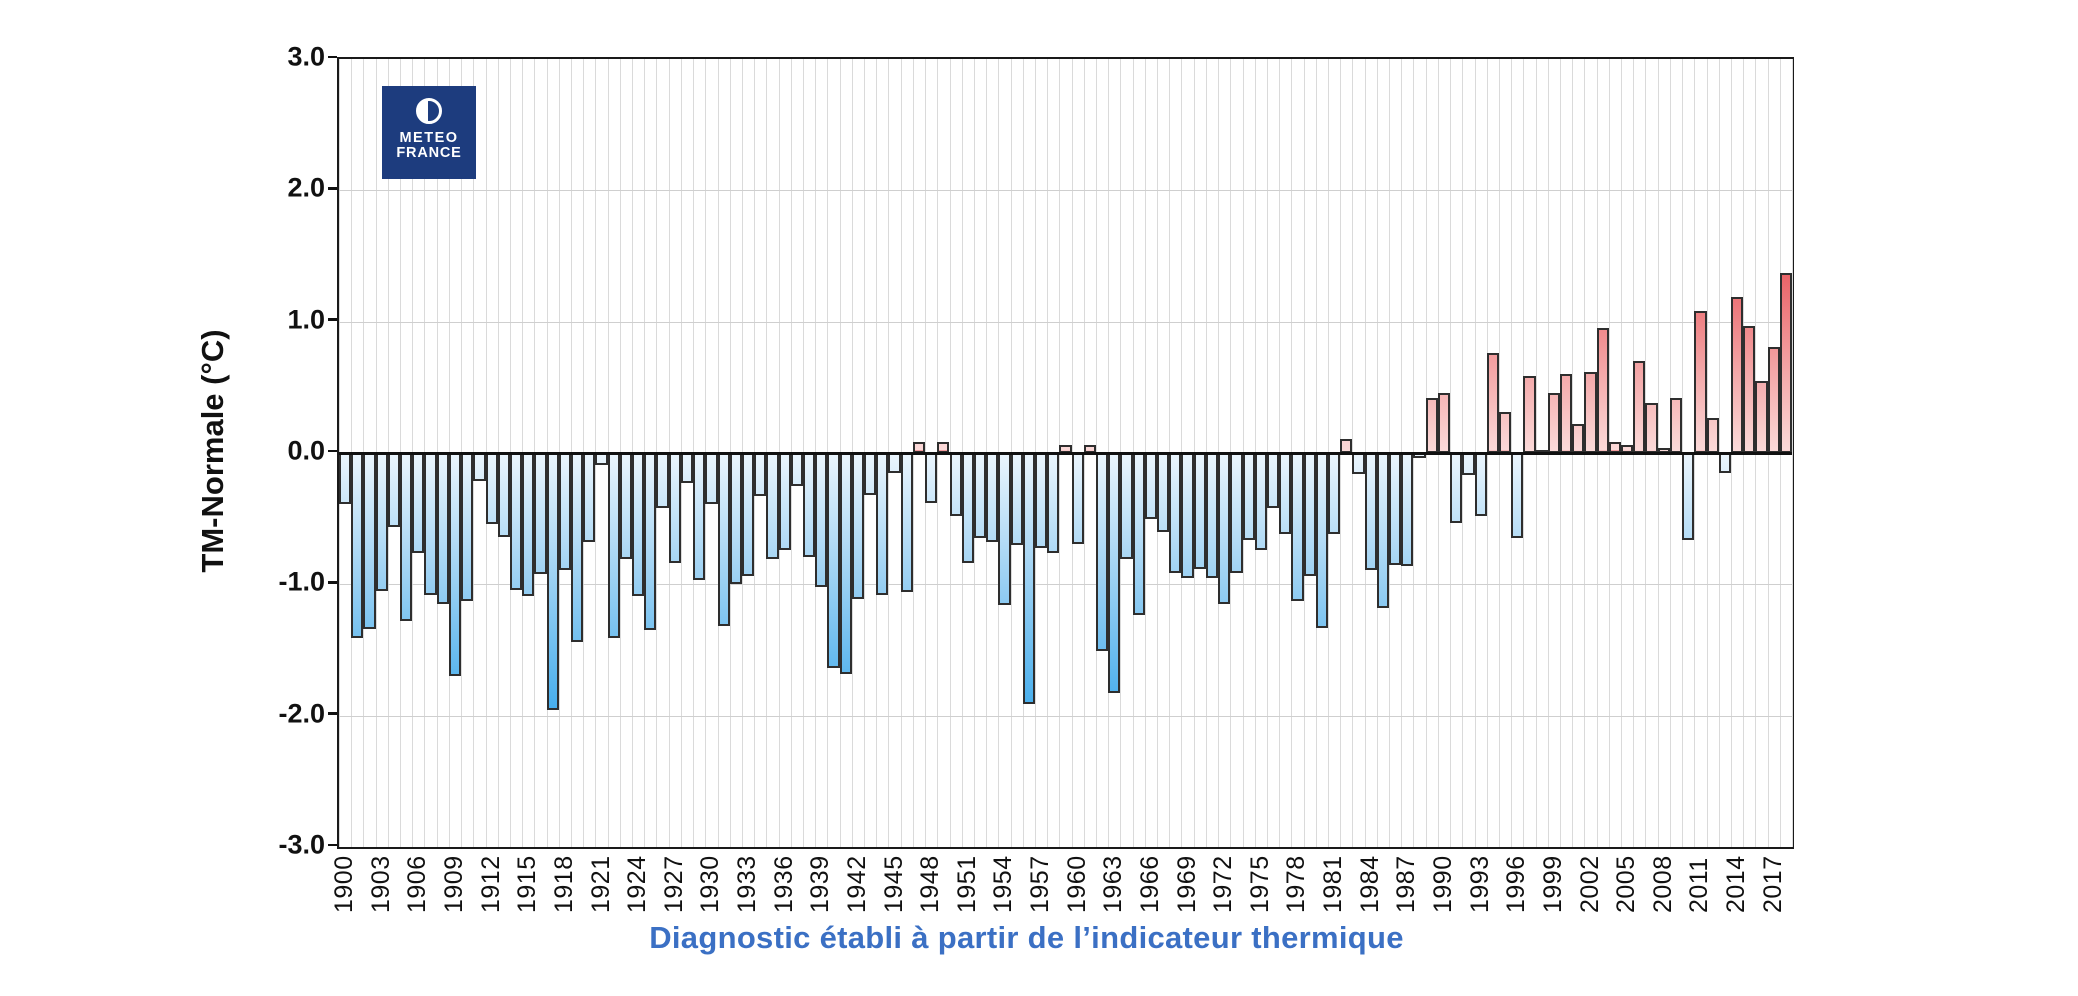 This screenshot has height=996, width=2078. I want to click on bar-1918, so click(564, 511).